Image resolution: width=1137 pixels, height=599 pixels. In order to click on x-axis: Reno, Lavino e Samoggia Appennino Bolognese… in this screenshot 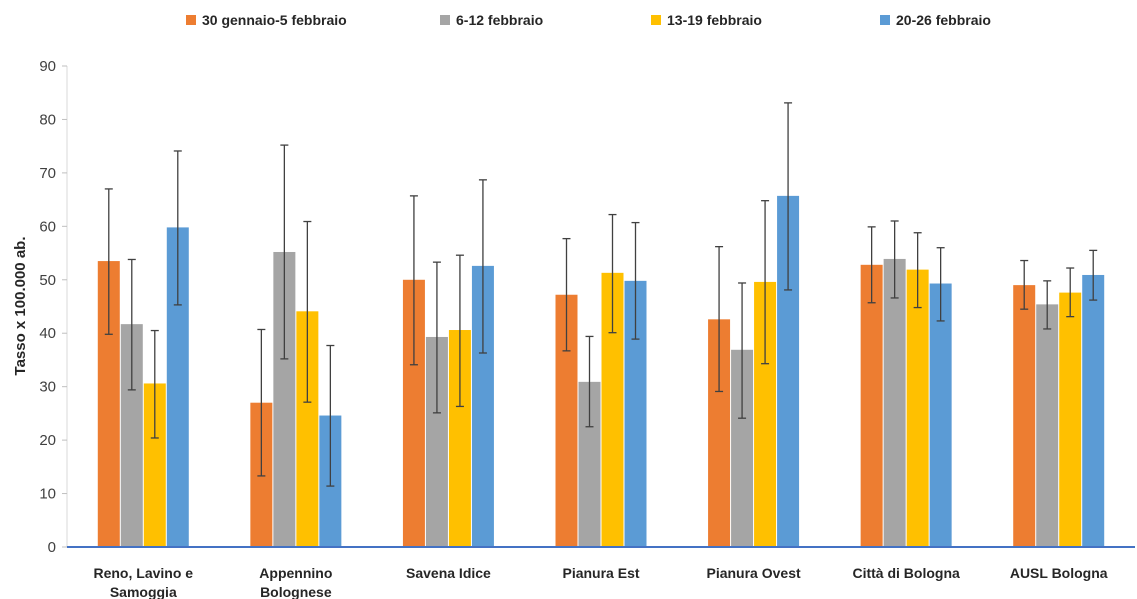, I will do `click(601, 572)`.